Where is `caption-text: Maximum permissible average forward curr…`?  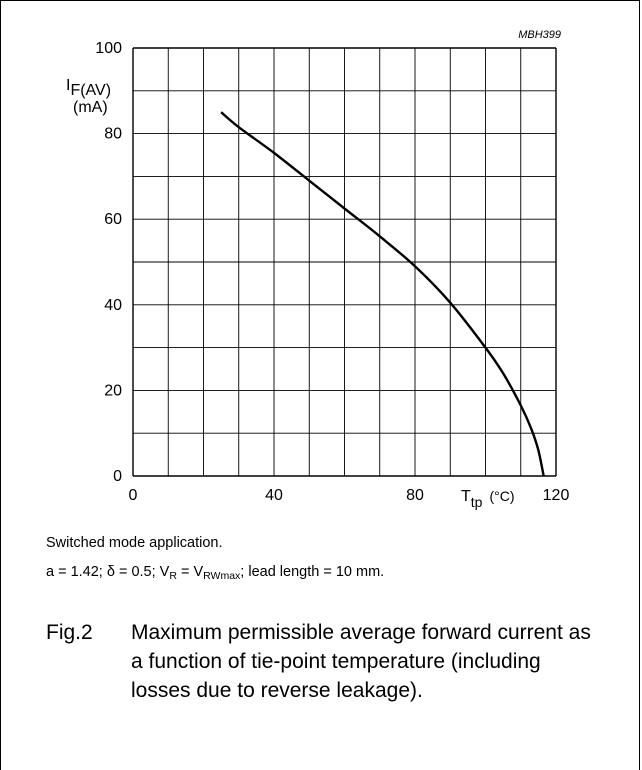 caption-text: Maximum permissible average forward curr… is located at coordinates (361, 661).